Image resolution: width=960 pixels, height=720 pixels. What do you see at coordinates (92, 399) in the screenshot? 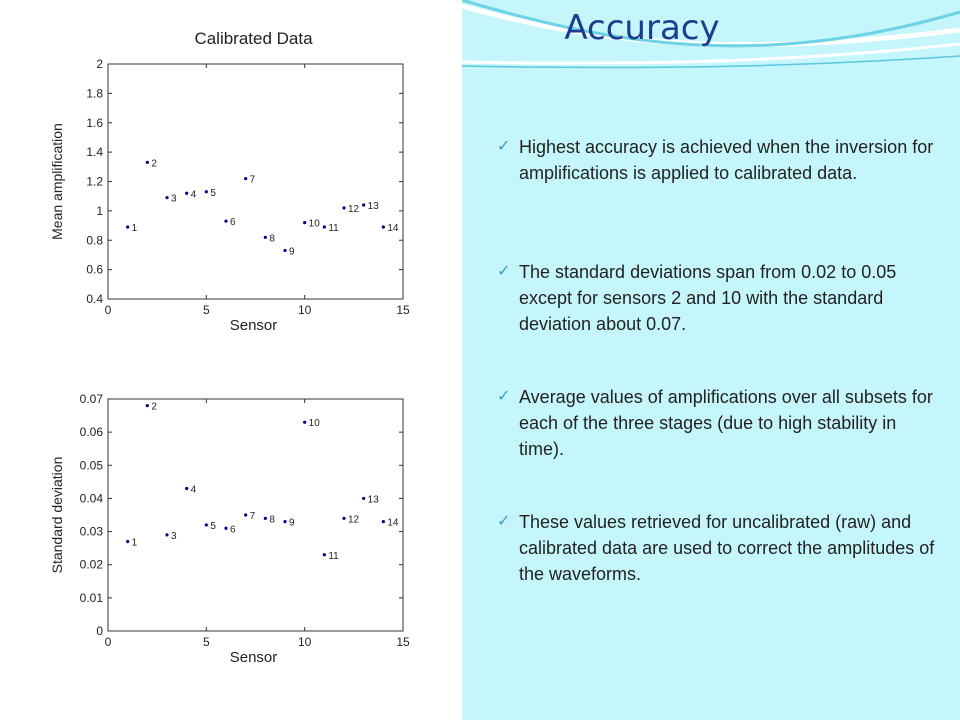
I see `y-tick-label: 0.07` at bounding box center [92, 399].